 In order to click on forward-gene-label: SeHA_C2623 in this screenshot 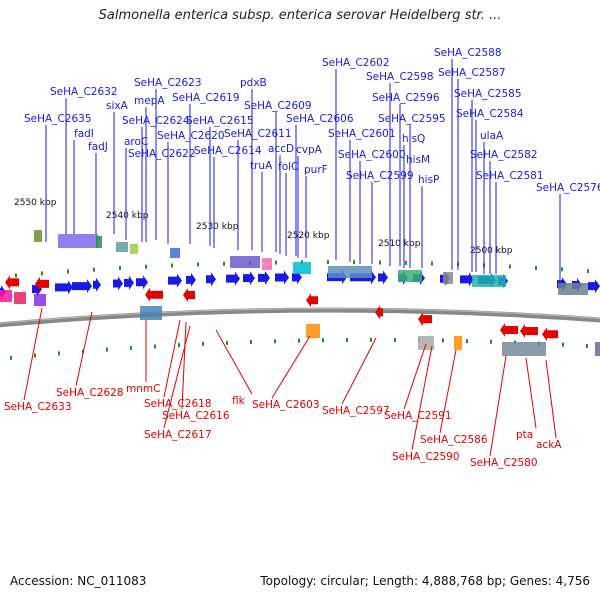, I will do `click(168, 83)`.